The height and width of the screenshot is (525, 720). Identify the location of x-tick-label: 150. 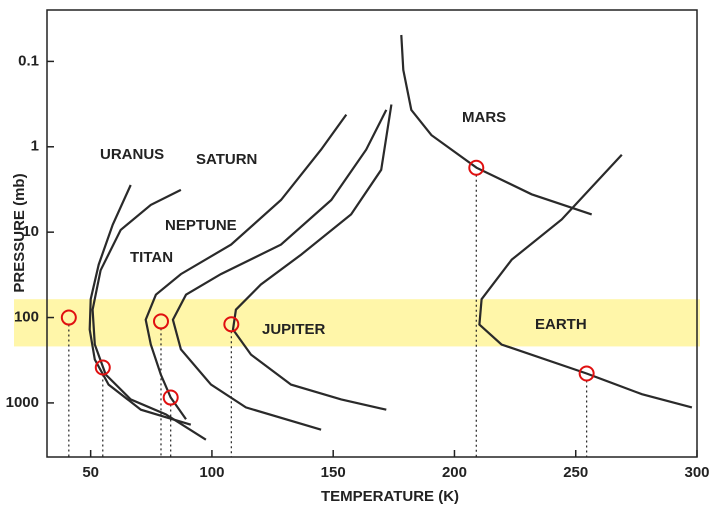
(333, 472).